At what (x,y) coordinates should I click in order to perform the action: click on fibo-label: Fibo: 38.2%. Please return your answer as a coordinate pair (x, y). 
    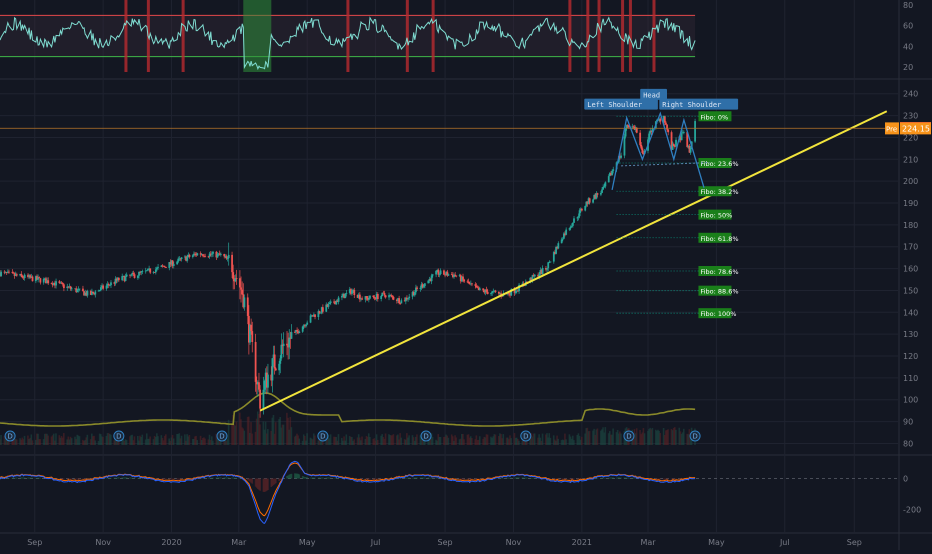
    Looking at the image, I should click on (719, 192).